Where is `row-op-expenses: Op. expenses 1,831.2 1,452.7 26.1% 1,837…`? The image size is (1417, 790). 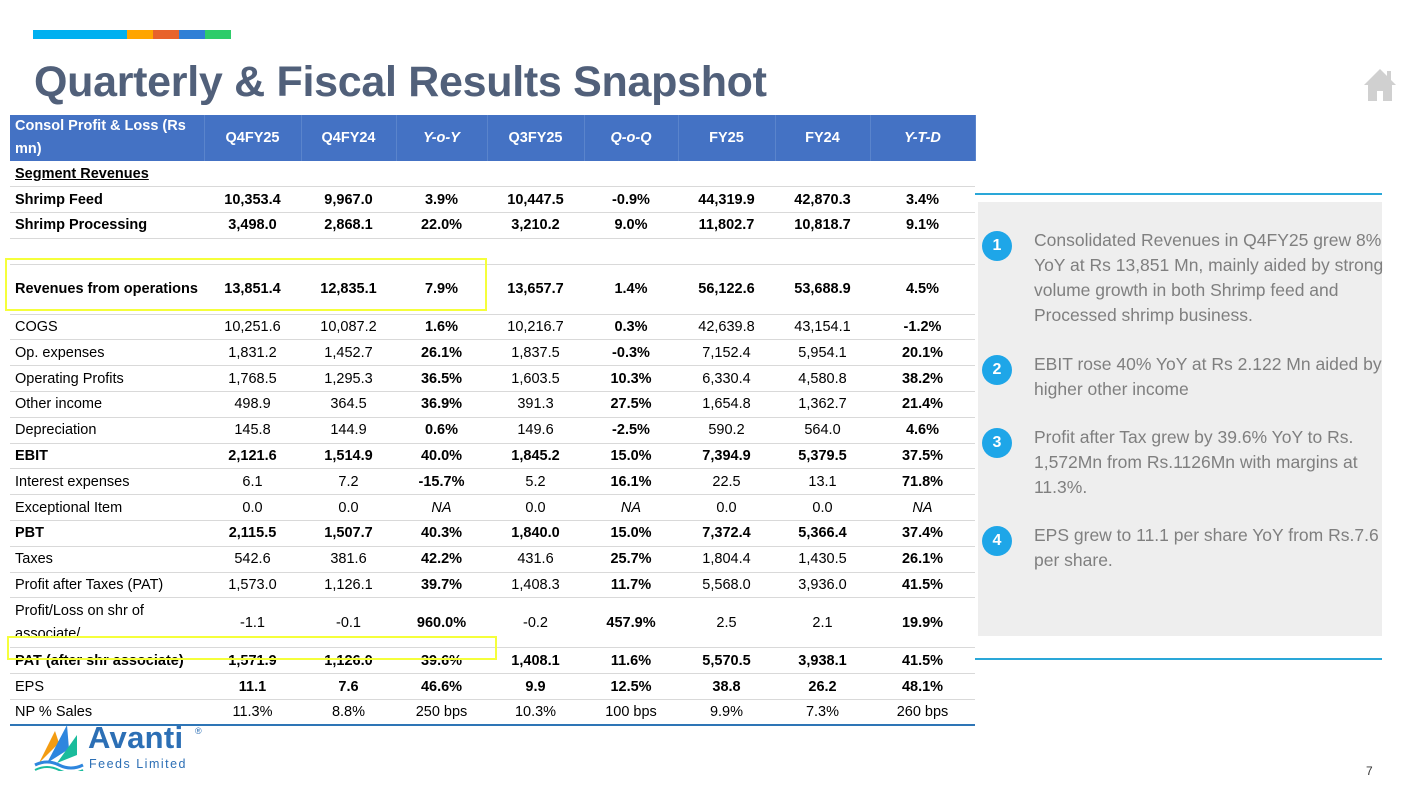 row-op-expenses: Op. expenses 1,831.2 1,452.7 26.1% 1,837… is located at coordinates (492, 353).